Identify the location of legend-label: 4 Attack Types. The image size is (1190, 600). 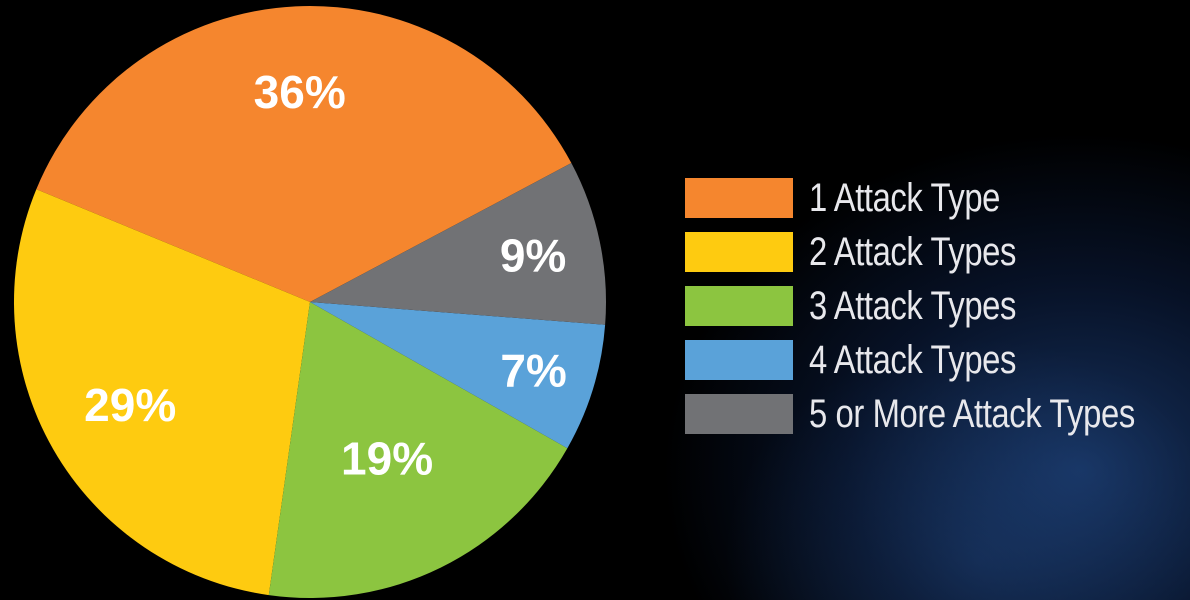
(912, 359).